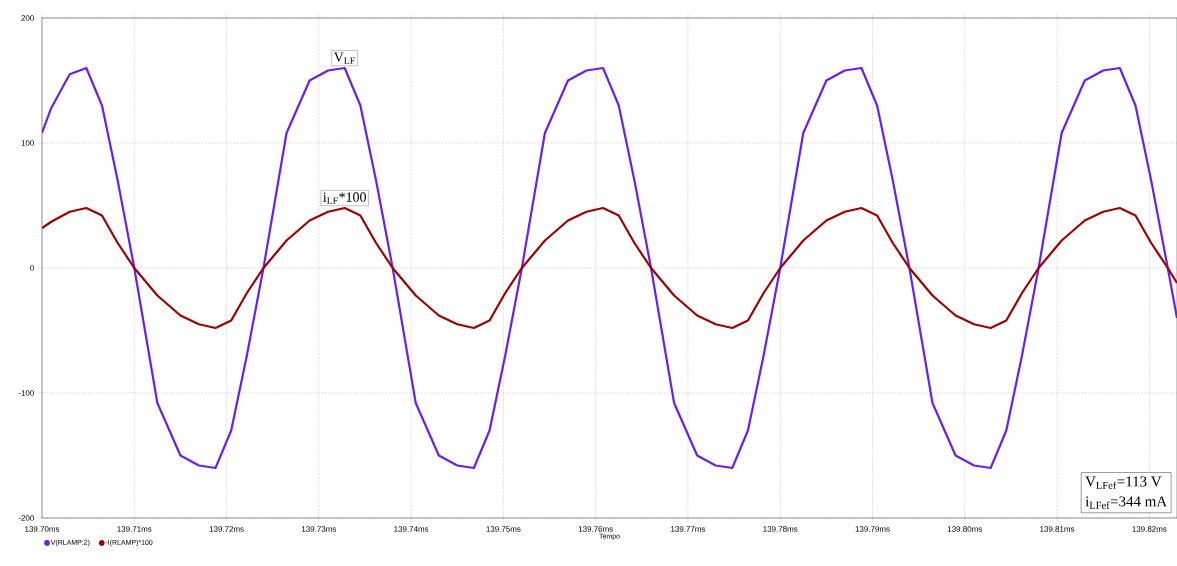 Image resolution: width=1177 pixels, height=566 pixels. I want to click on annotation: i$_{LF}$*100, so click(344, 198).